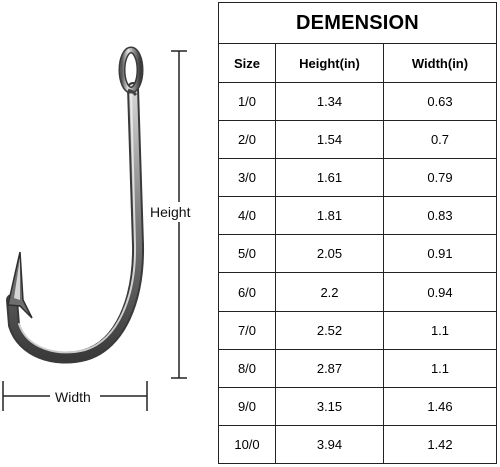 The height and width of the screenshot is (467, 500). What do you see at coordinates (247, 102) in the screenshot?
I see `size-cell: 1/0` at bounding box center [247, 102].